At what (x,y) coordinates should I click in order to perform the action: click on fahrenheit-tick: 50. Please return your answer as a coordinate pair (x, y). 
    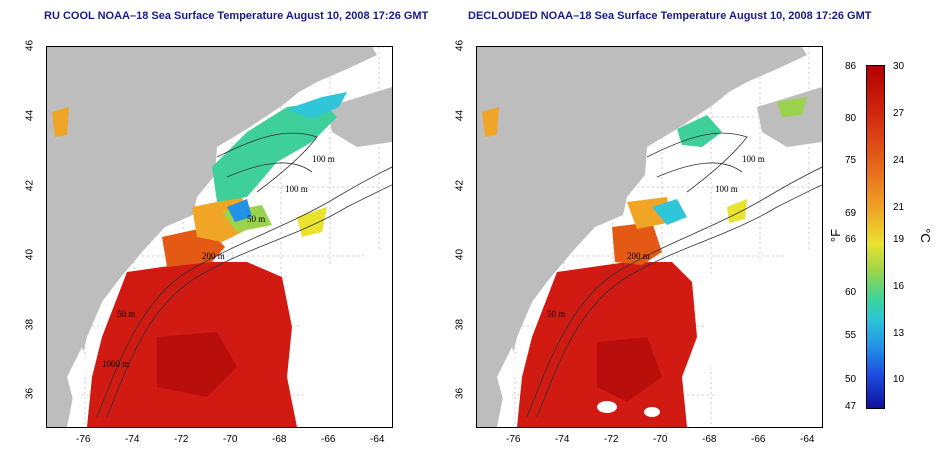
    Looking at the image, I should click on (851, 379).